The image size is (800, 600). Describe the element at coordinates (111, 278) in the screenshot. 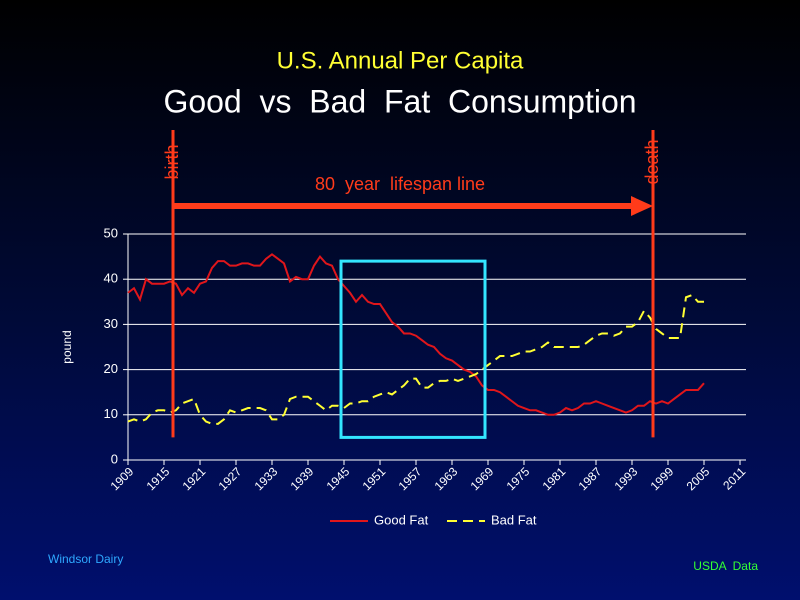

I see `y-tick-label: 40` at that location.